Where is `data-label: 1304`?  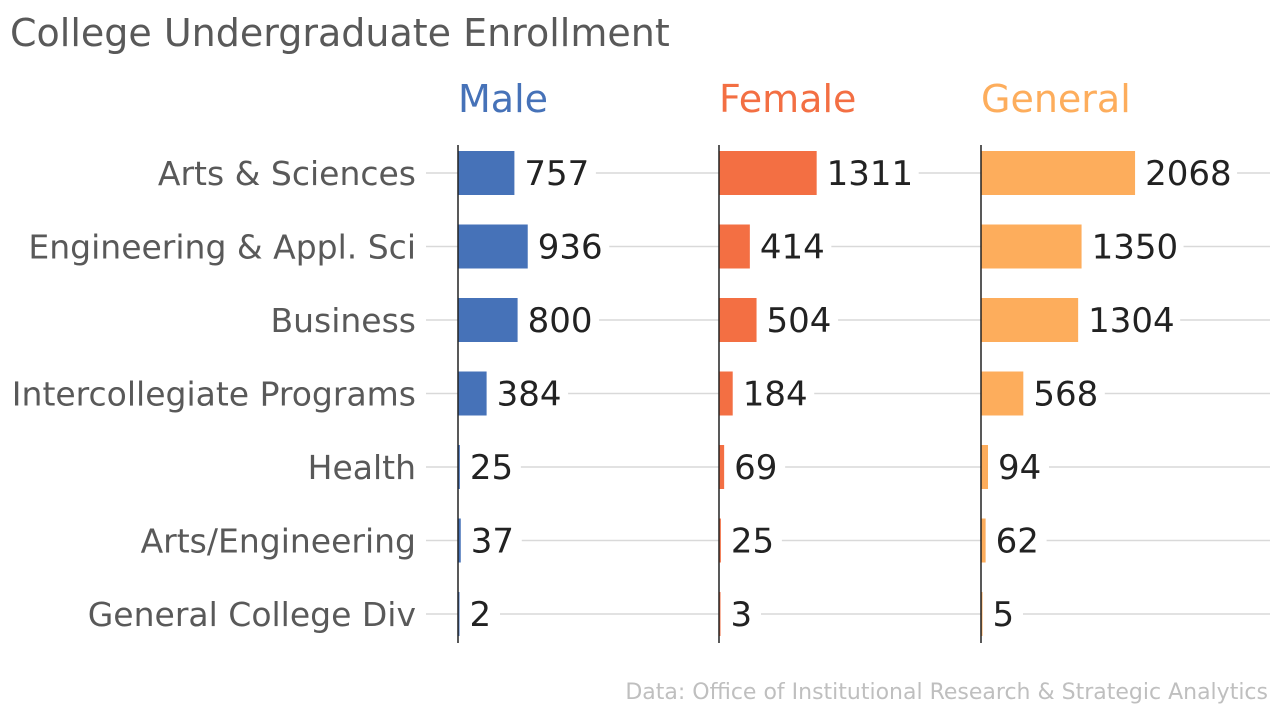
data-label: 1304 is located at coordinates (1131, 321).